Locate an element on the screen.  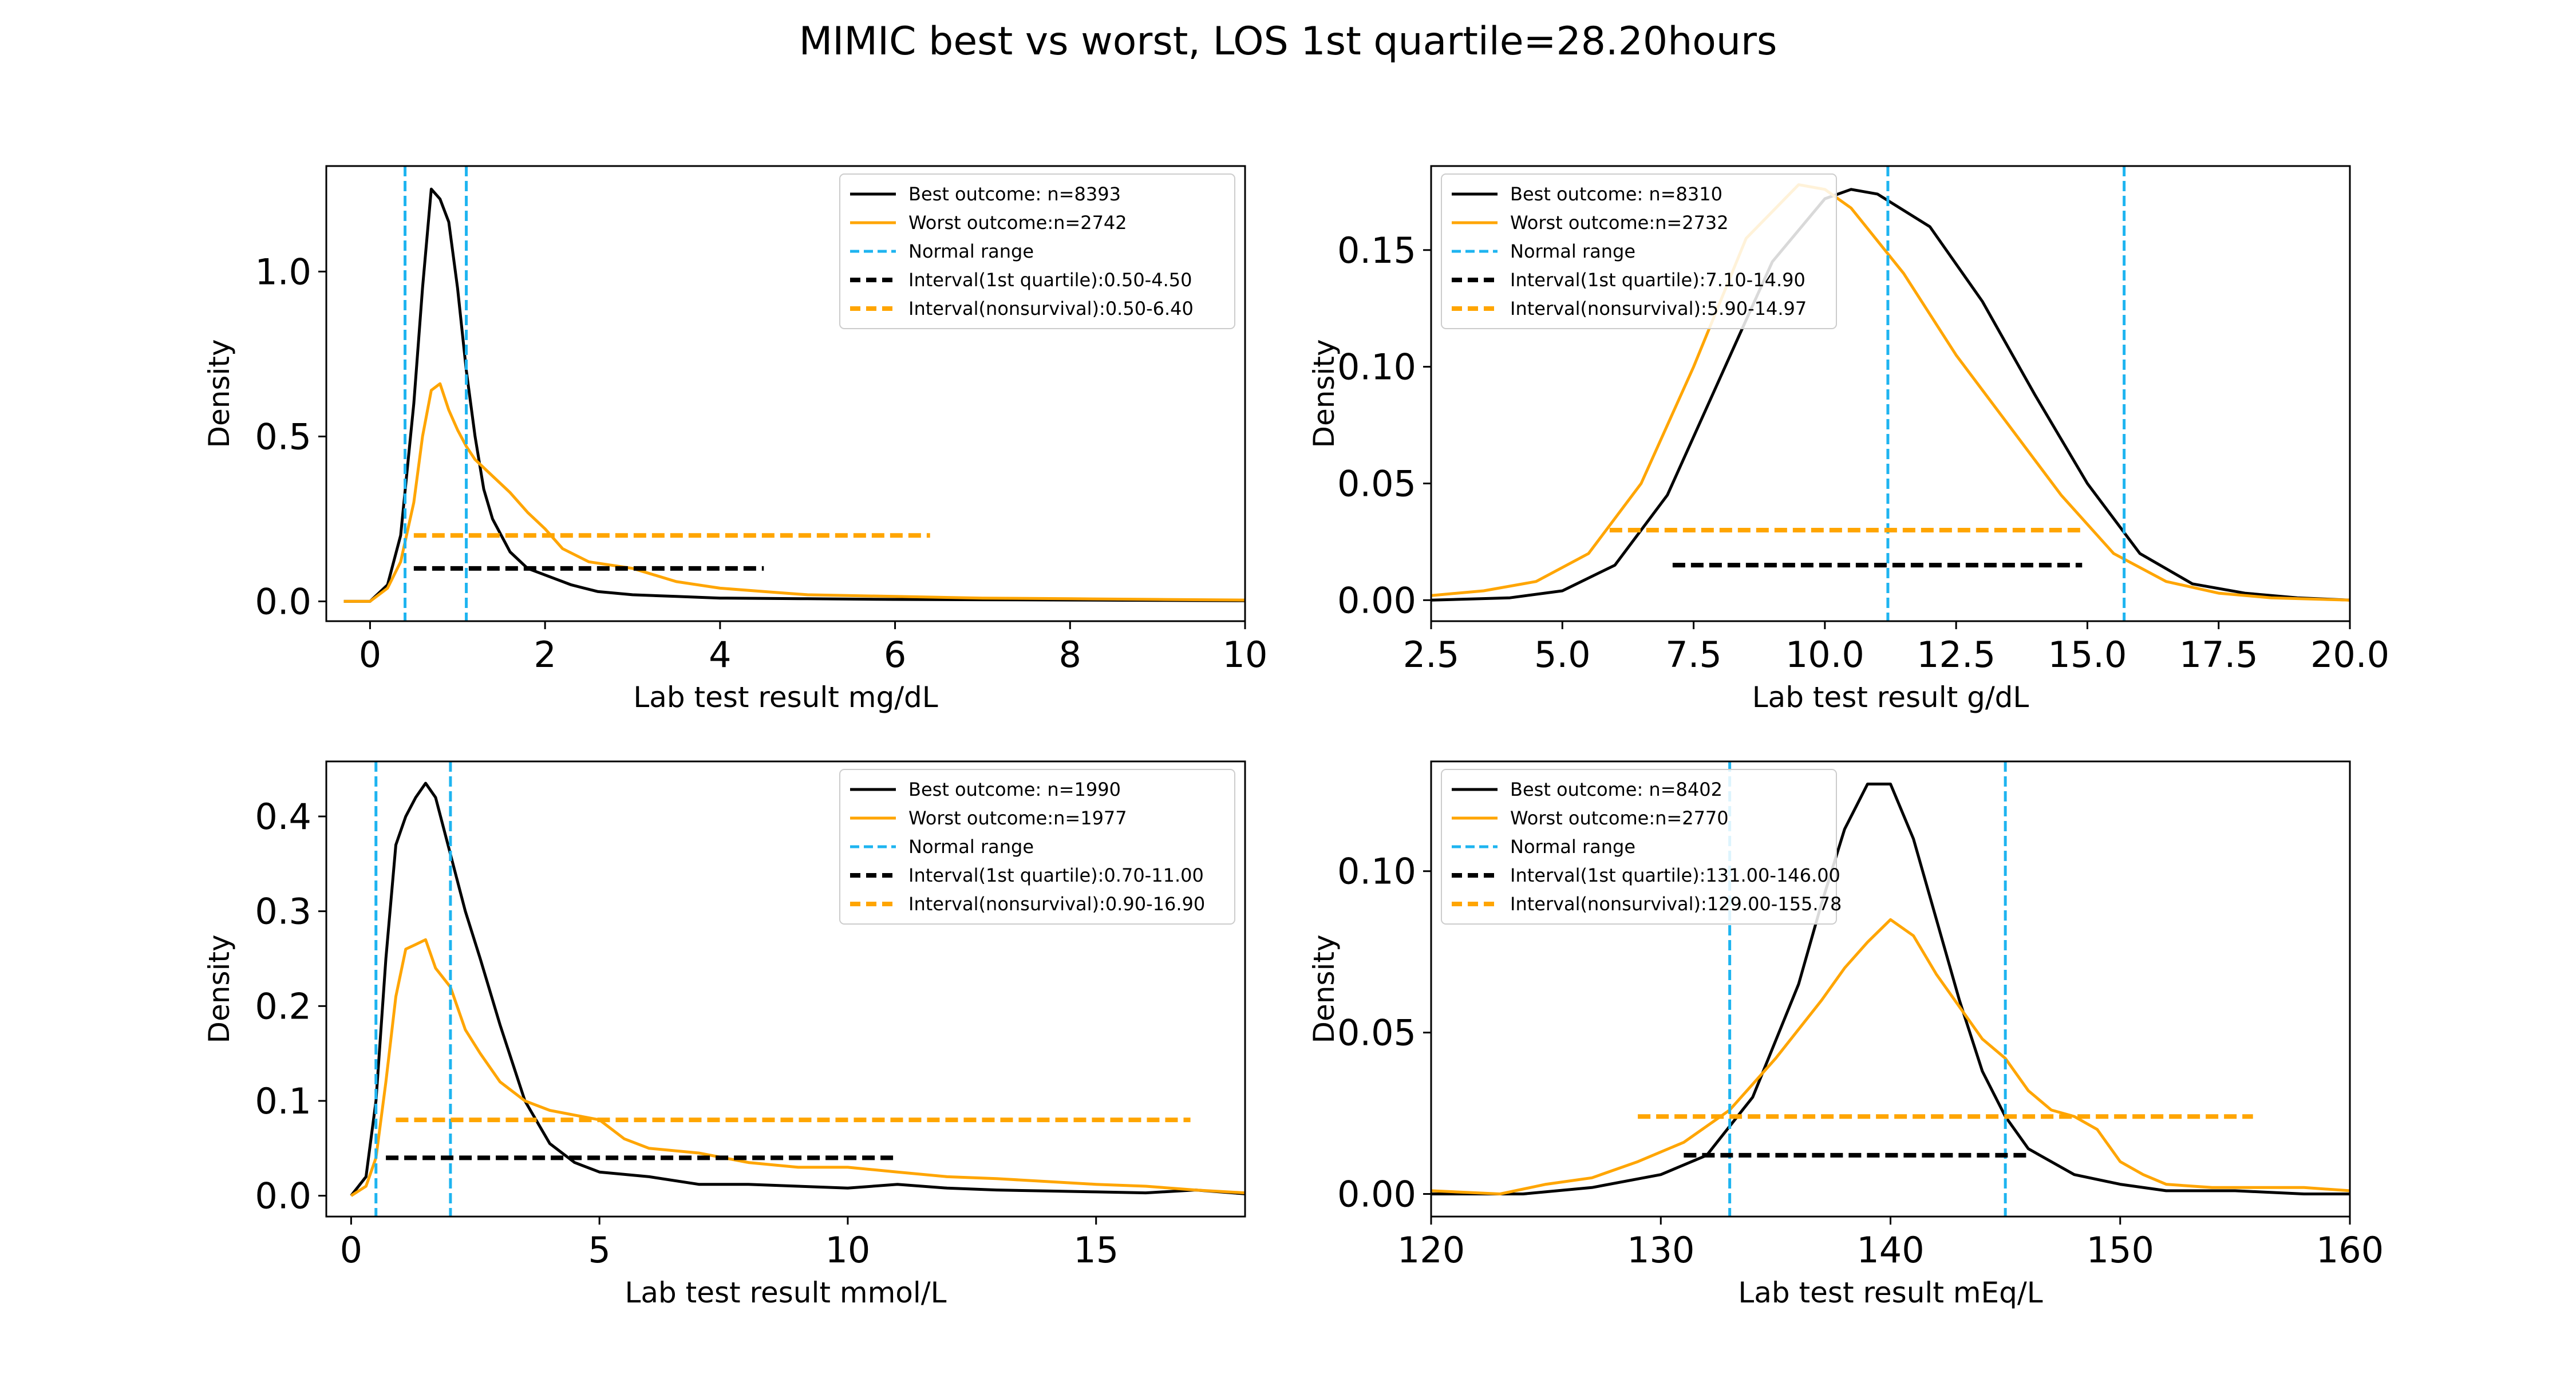
x-axis-label: Lab test result g/dL is located at coordinates (1890, 698).